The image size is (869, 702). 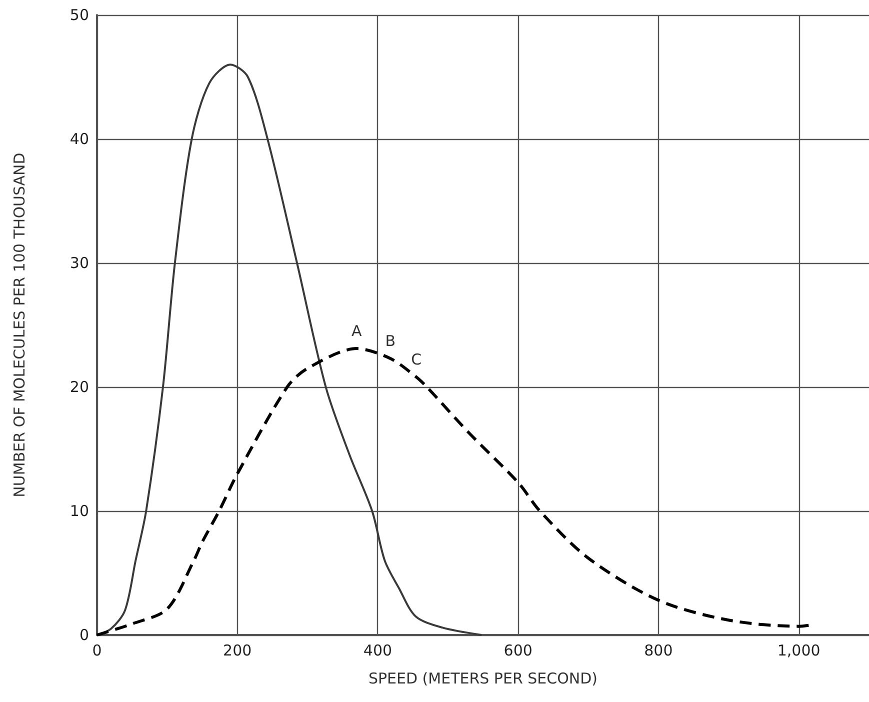 What do you see at coordinates (390, 341) in the screenshot?
I see `annotation: B` at bounding box center [390, 341].